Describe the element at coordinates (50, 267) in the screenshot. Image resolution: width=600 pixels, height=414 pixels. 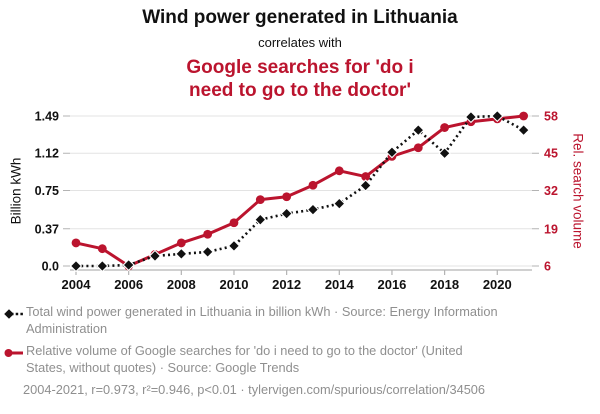
I see `left-axis-tick-label: 0.0` at that location.